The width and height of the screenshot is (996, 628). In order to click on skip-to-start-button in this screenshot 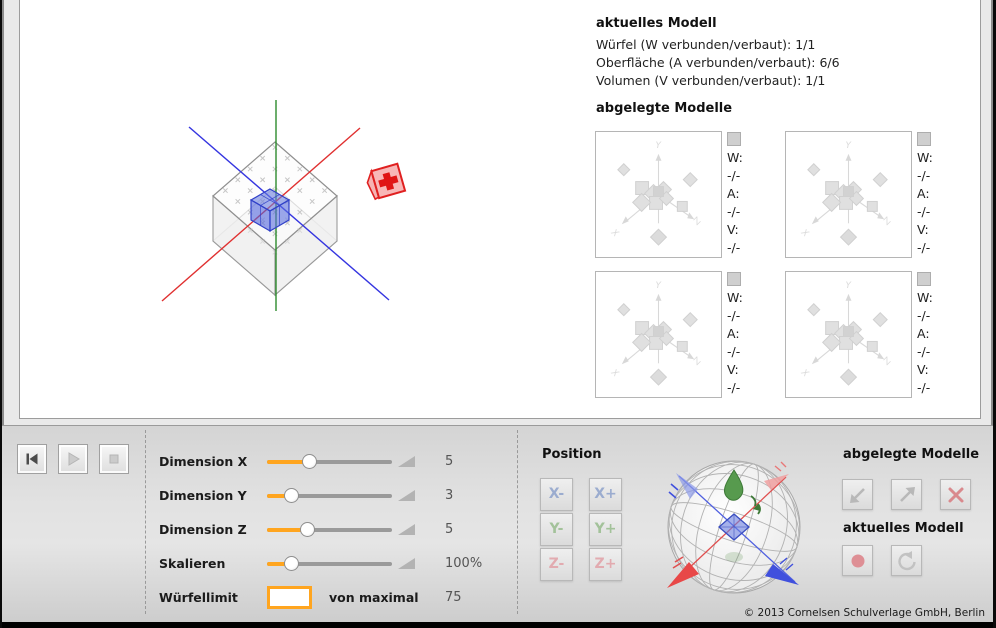, I will do `click(32, 459)`.